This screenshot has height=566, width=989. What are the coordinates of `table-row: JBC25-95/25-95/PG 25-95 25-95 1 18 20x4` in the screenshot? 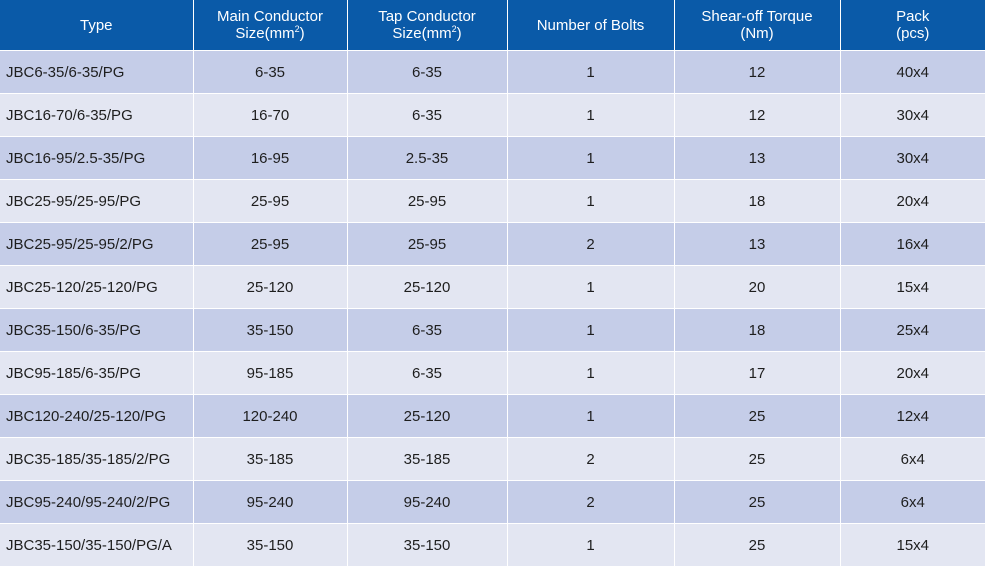 It's located at (492, 201).